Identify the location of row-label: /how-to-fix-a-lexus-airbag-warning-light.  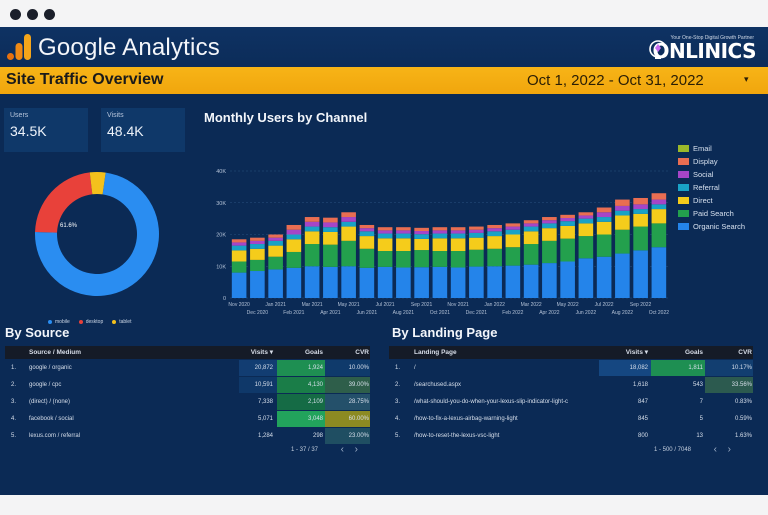
(466, 419).